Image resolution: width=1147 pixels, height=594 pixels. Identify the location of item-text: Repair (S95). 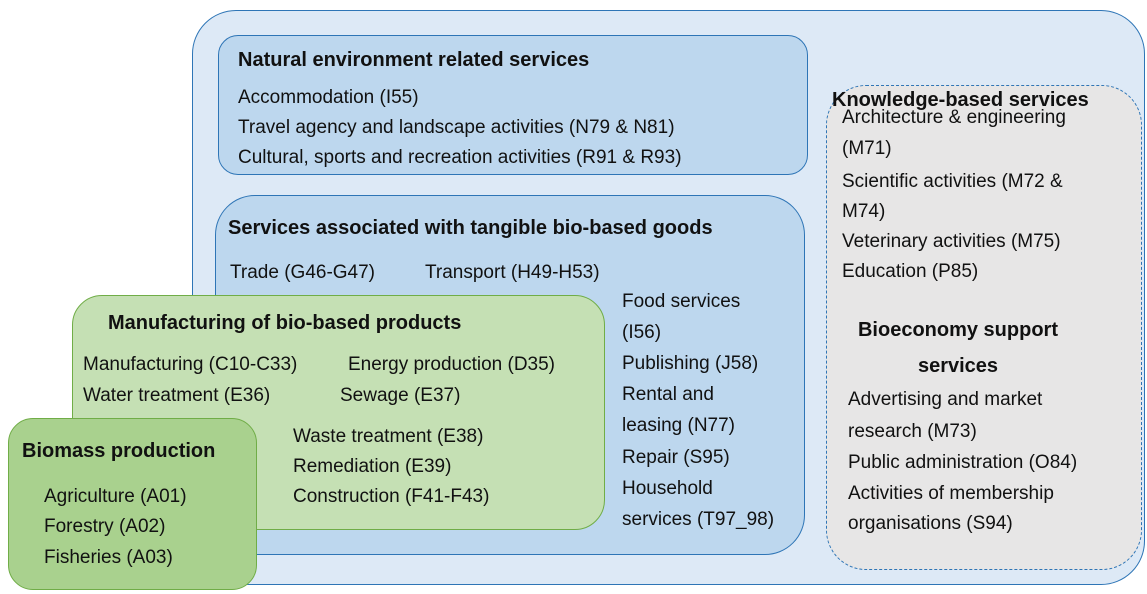
(676, 457).